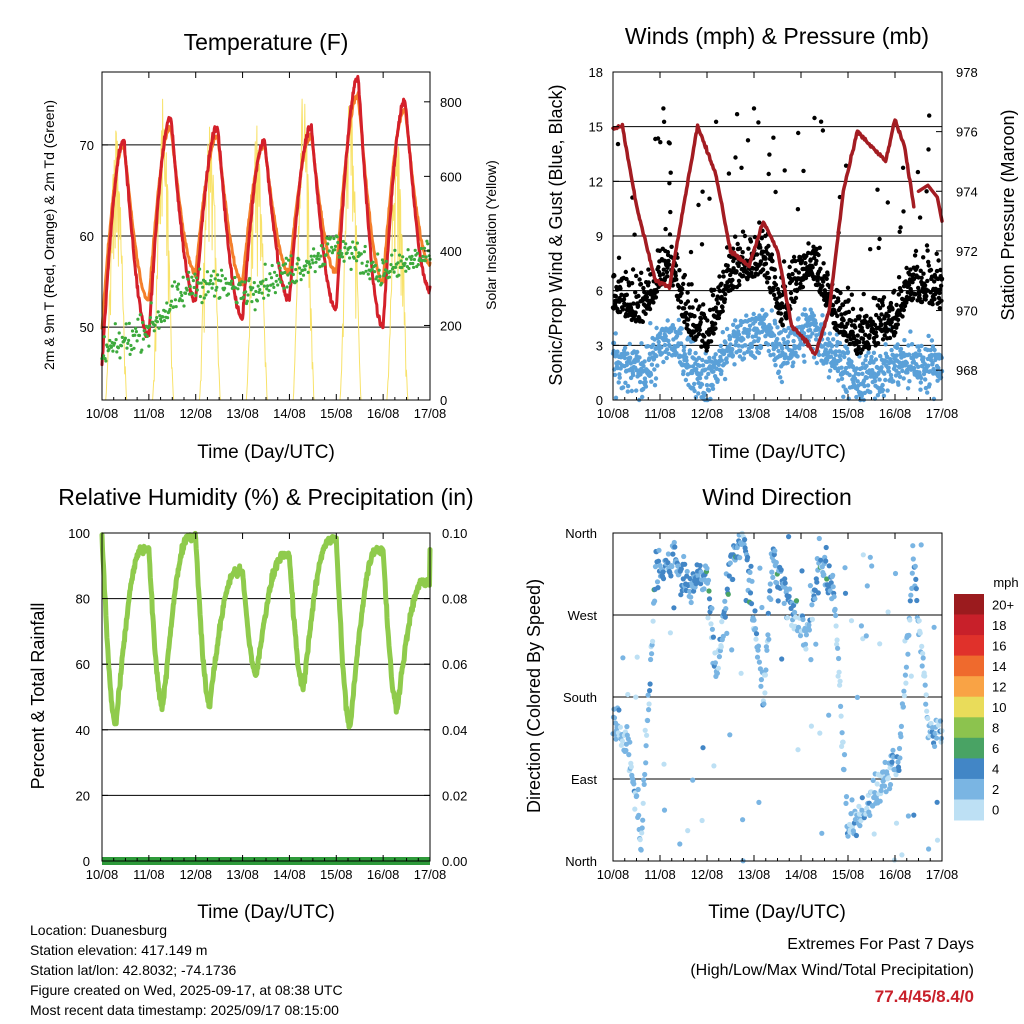 This screenshot has height=1024, width=1024. I want to click on winds-y2tick-label: 976, so click(967, 132).